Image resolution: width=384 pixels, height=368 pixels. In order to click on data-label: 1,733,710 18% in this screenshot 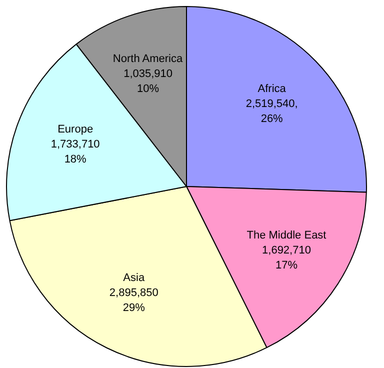, I will do `click(75, 152)`.